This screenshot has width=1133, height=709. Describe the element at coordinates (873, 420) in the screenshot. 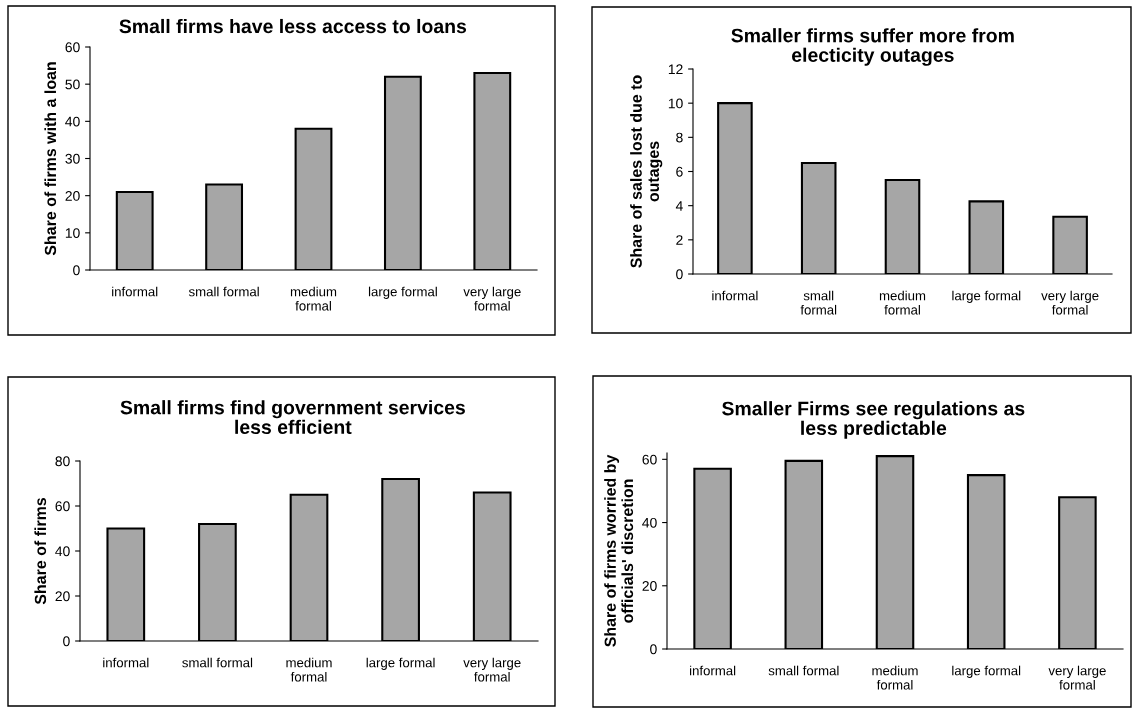

I see `chart-title: Smaller Firms see regulations as less predictable` at that location.